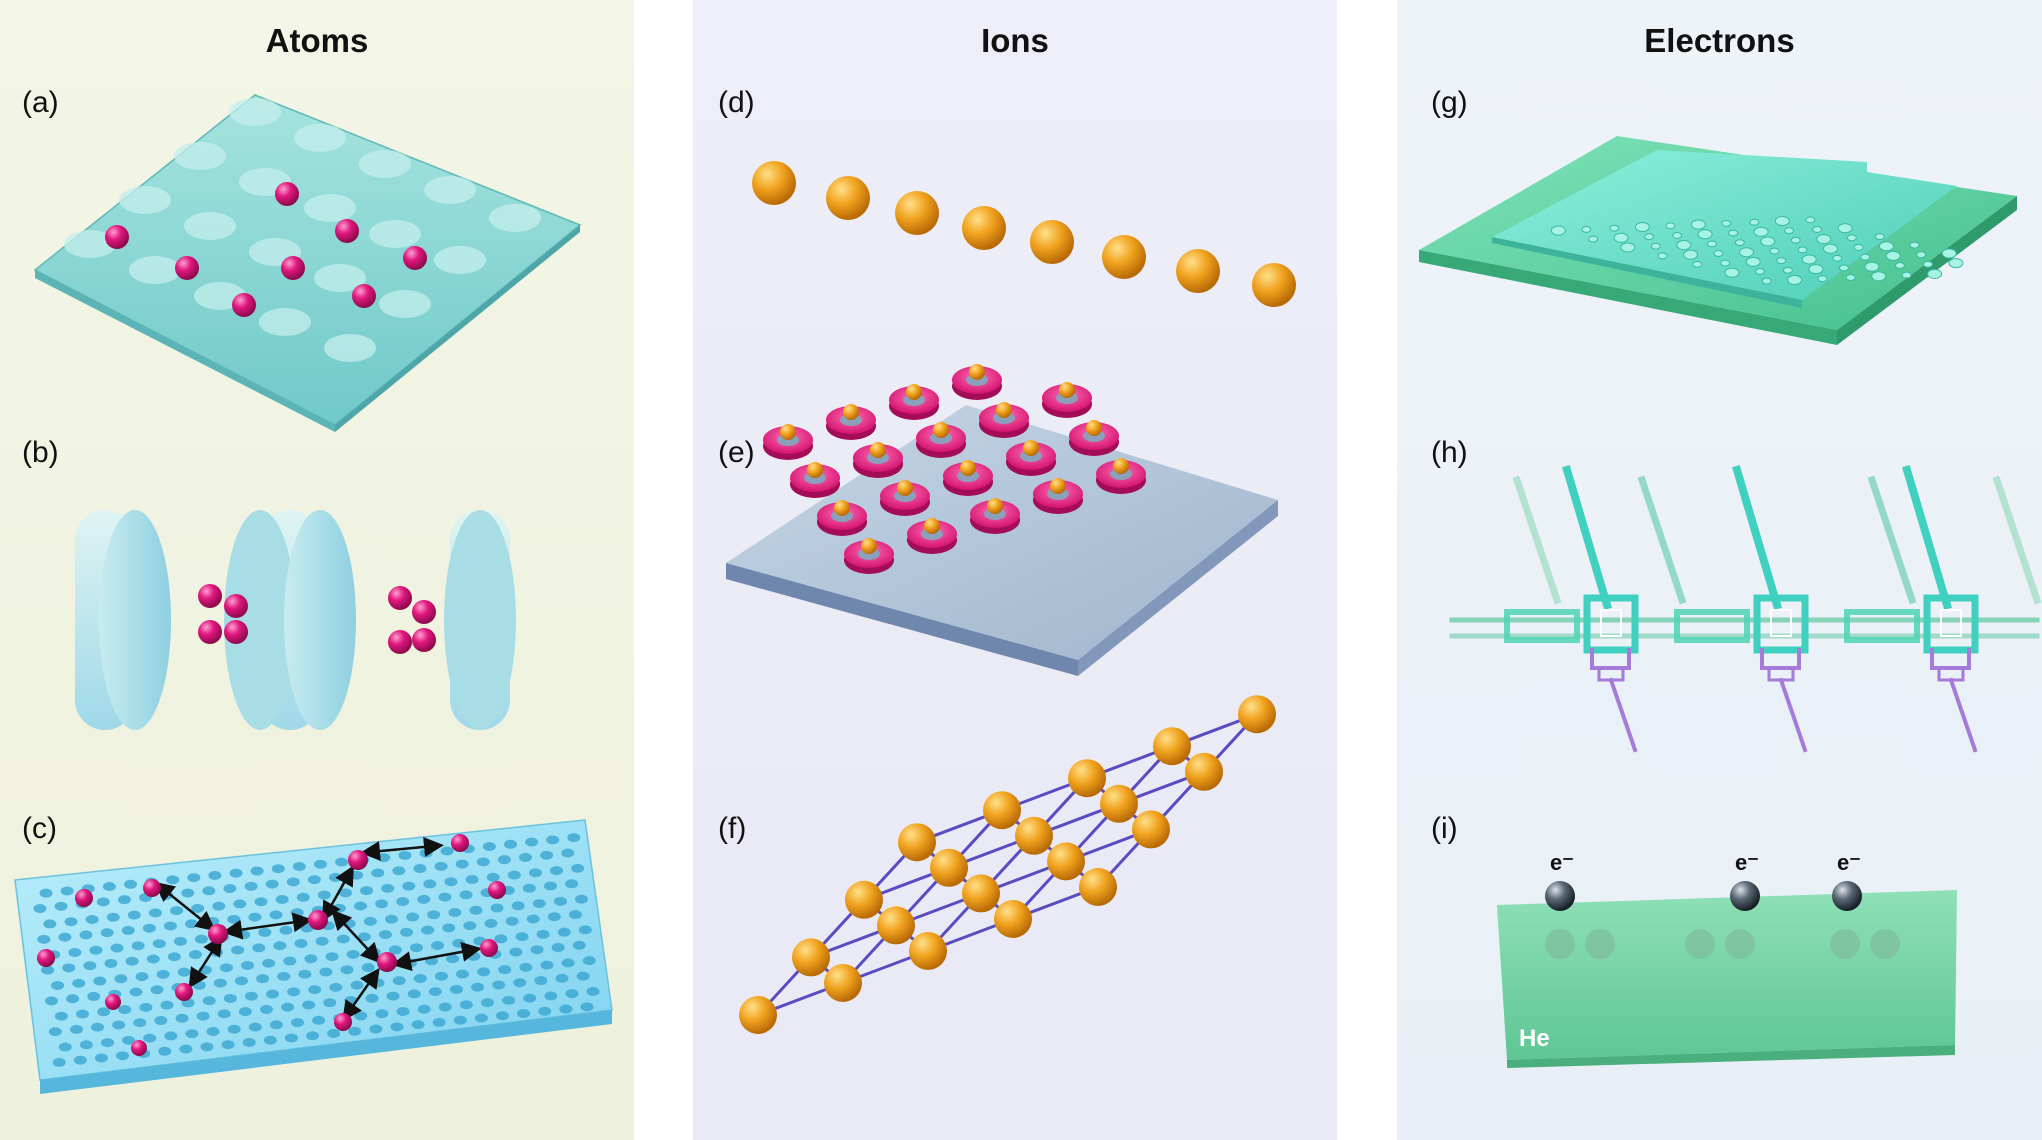 This screenshot has height=1140, width=2042. I want to click on panel-label-a: (a), so click(40, 102).